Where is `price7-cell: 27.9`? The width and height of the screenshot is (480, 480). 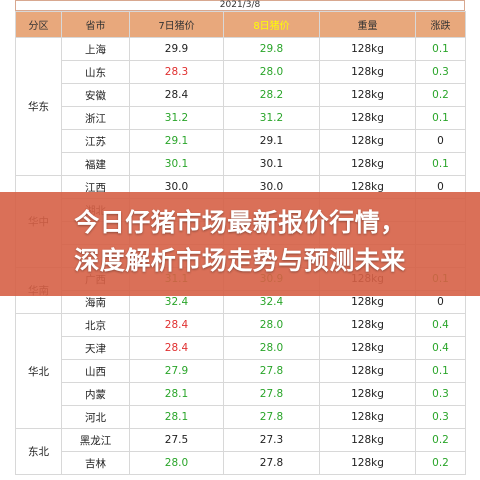
price7-cell: 27.9 is located at coordinates (176, 371).